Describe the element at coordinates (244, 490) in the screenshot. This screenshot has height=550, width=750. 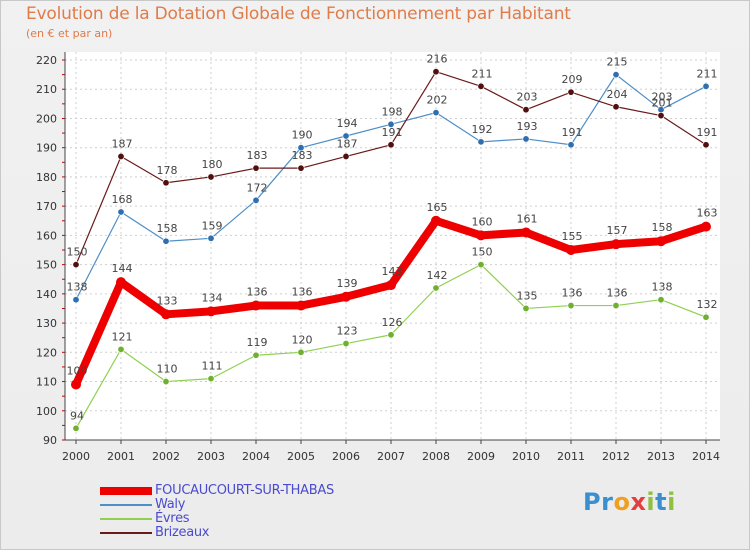
I see `legend-label: FOUCAUCOURT-SUR-THABAS` at that location.